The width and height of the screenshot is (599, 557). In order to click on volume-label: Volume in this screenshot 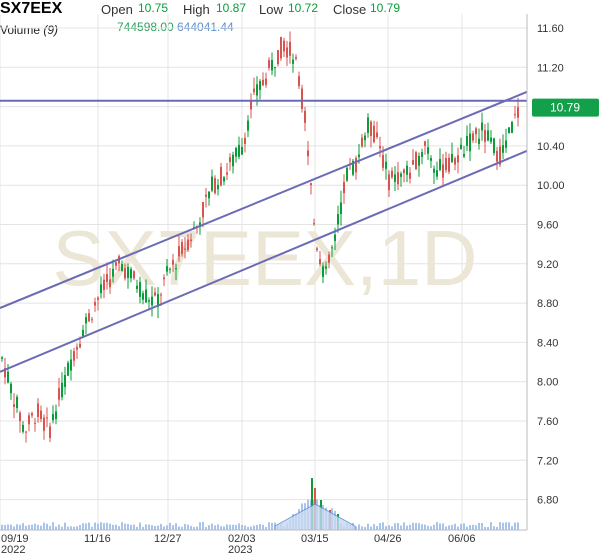, I will do `click(20, 30)`.